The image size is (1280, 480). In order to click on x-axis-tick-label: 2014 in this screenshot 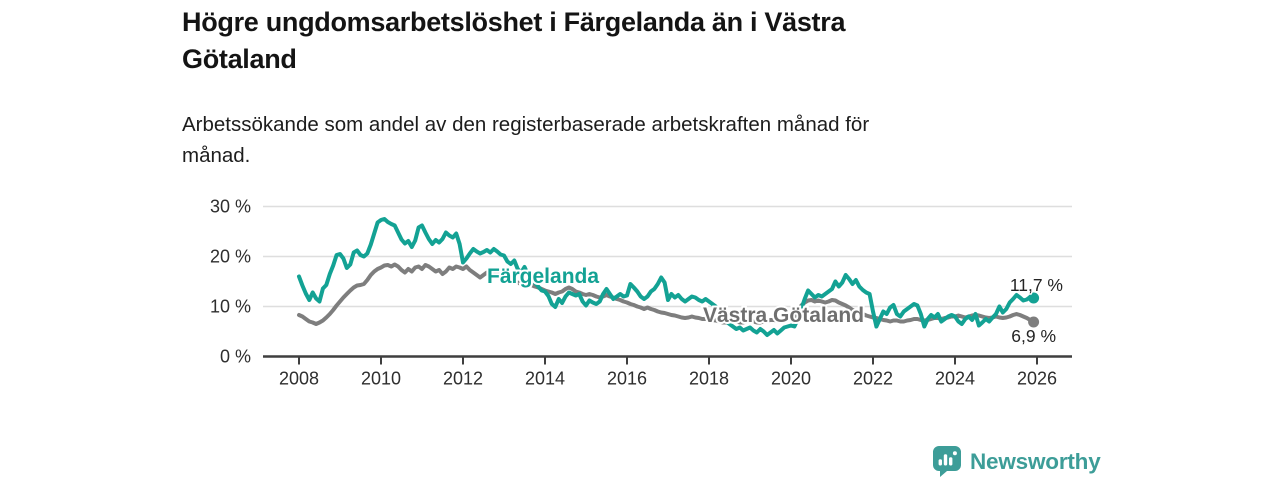, I will do `click(545, 379)`.